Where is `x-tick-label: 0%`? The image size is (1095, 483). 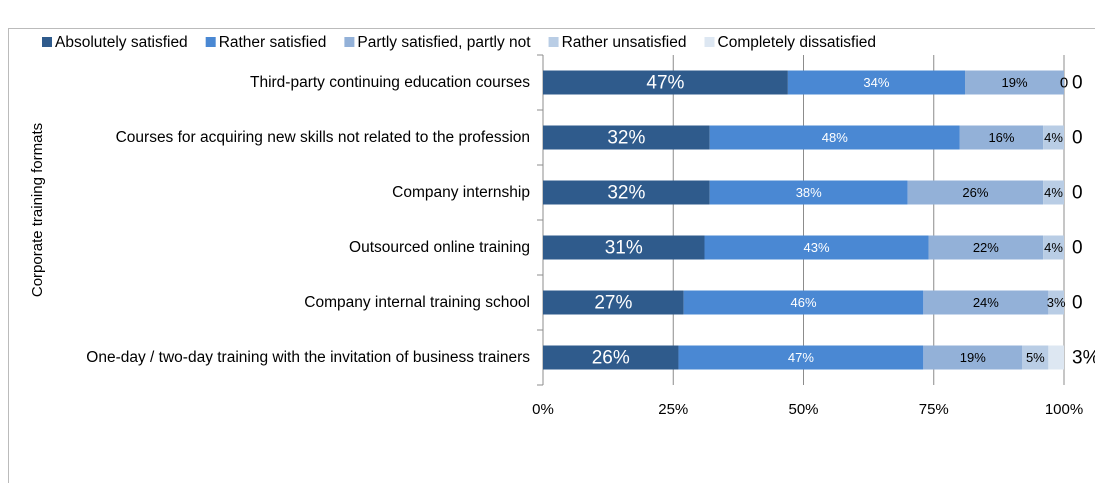
x-tick-label: 0% is located at coordinates (543, 409).